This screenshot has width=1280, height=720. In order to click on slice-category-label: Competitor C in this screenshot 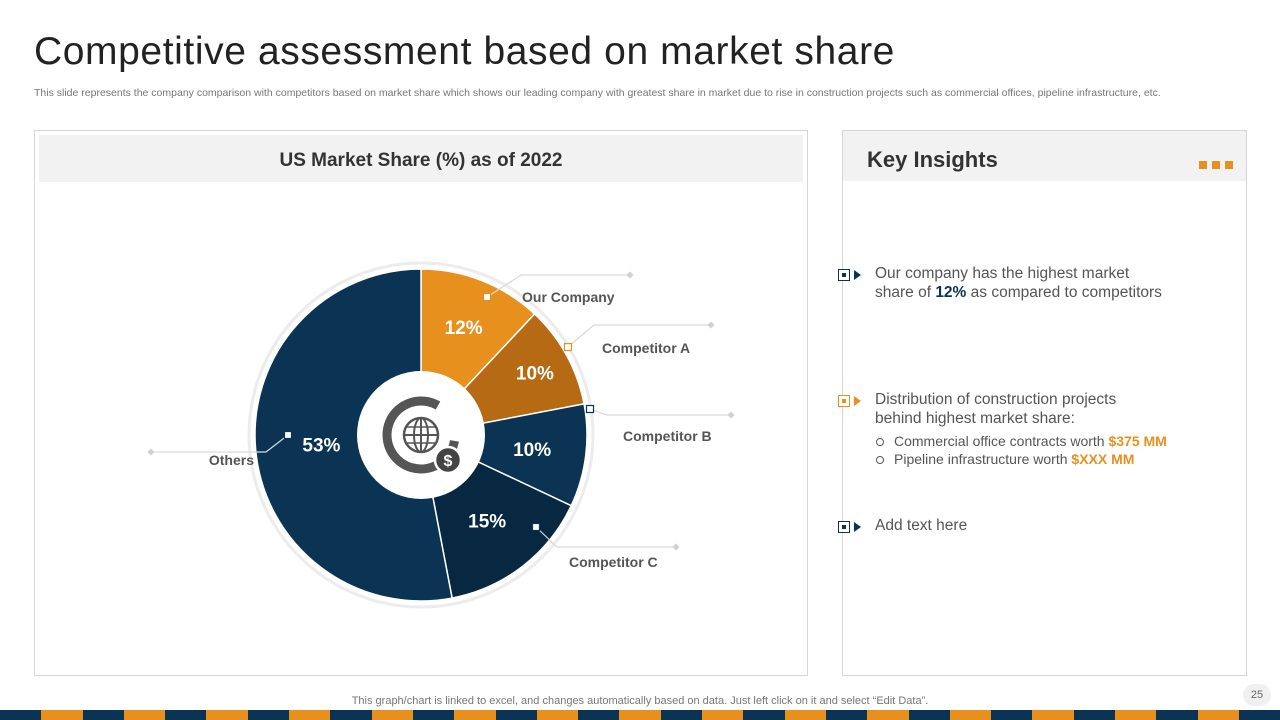, I will do `click(613, 562)`.